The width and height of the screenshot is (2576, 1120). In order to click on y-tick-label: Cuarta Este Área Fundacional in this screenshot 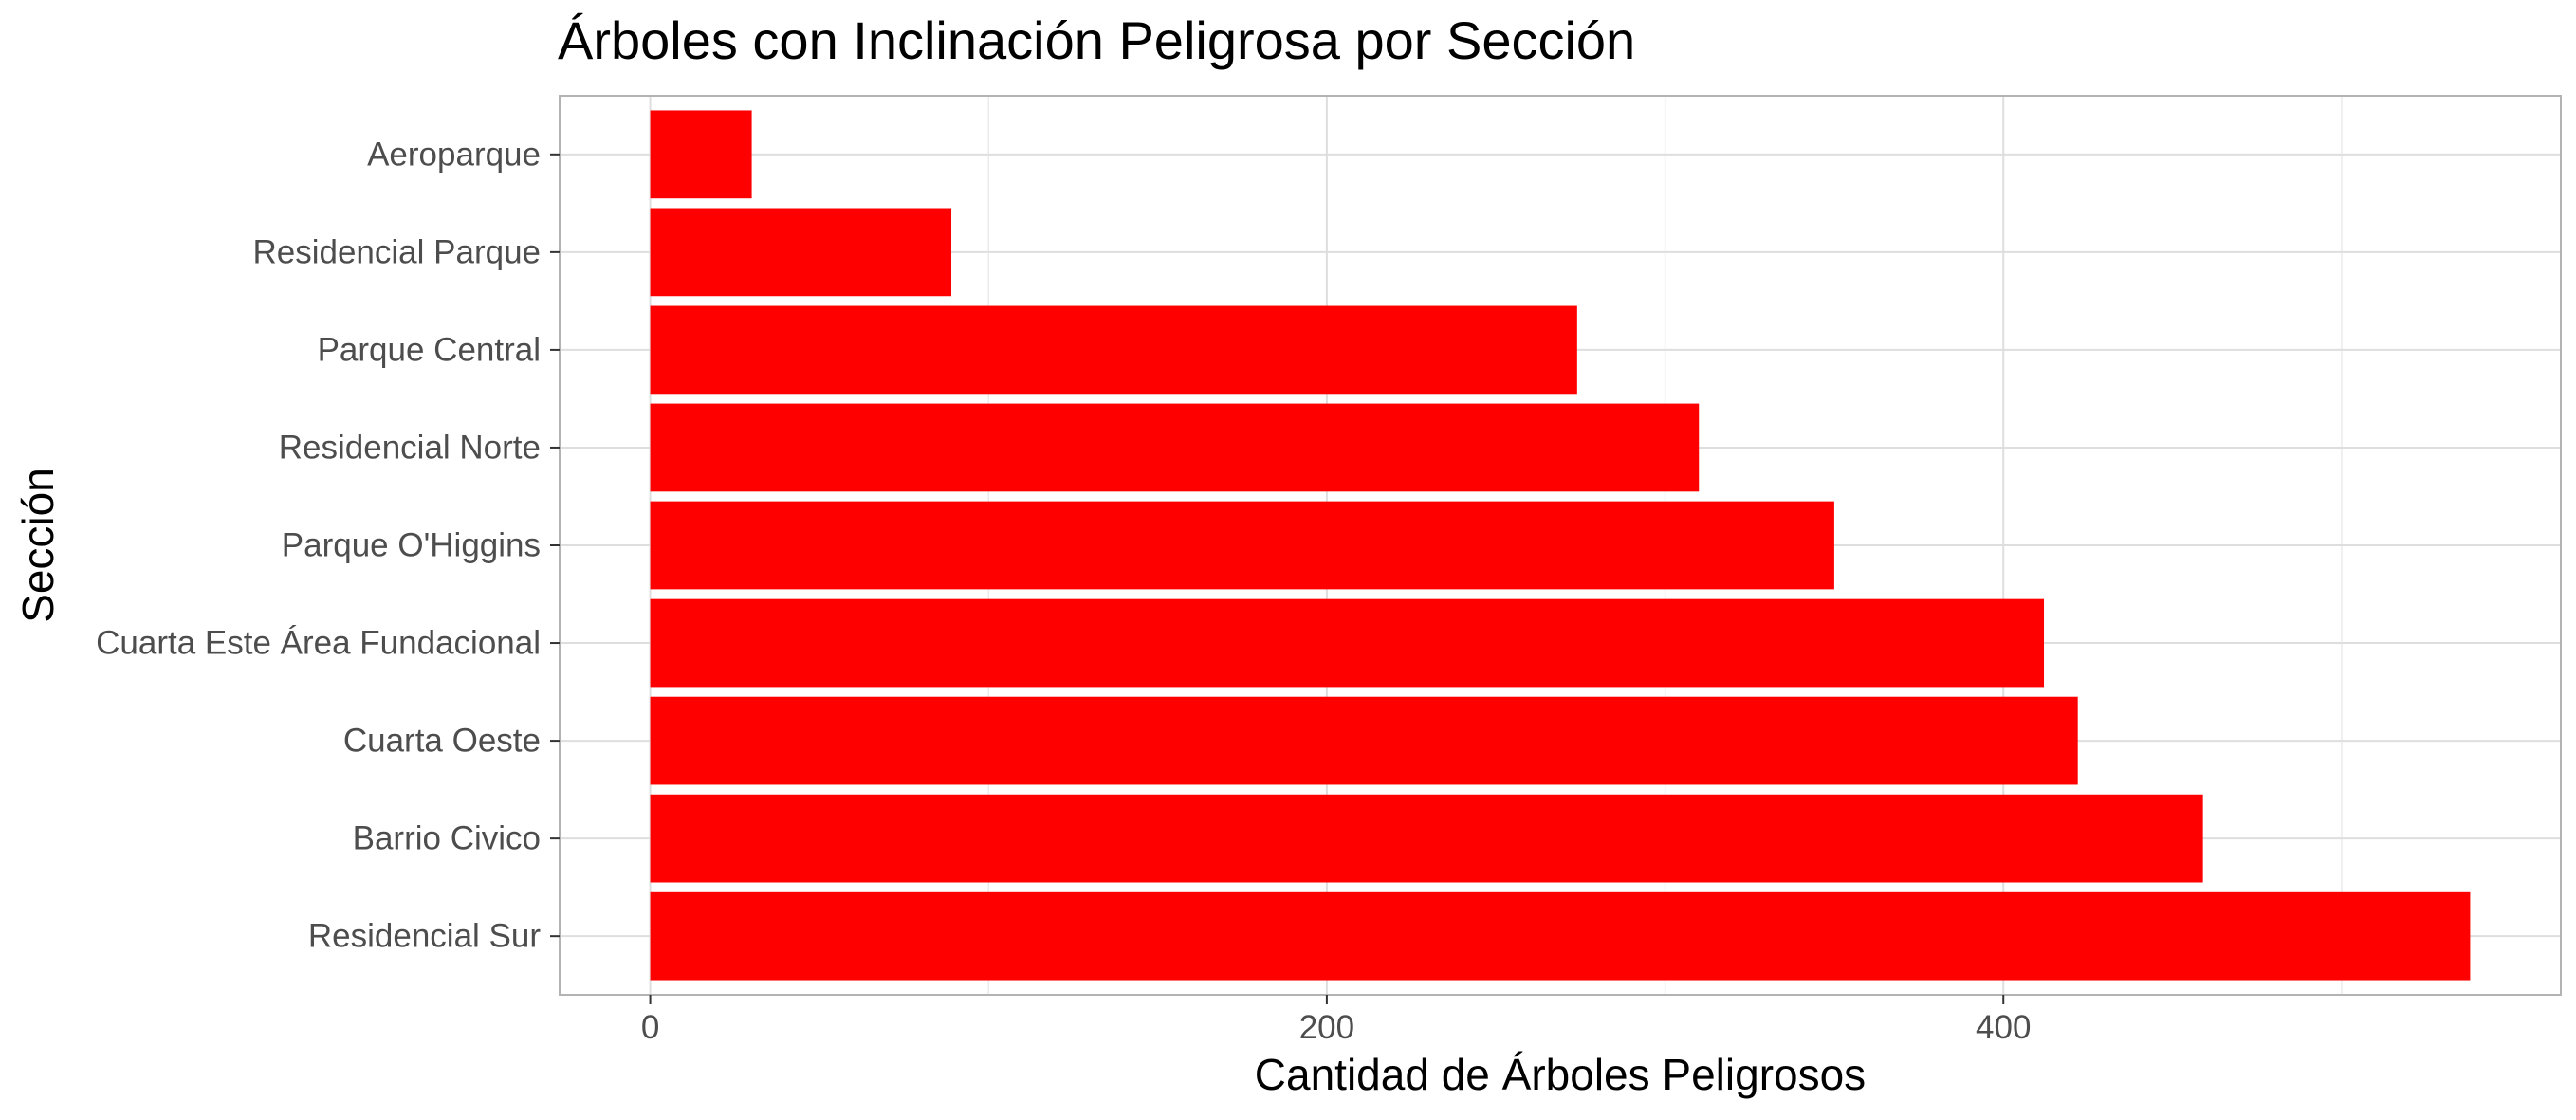, I will do `click(318, 643)`.